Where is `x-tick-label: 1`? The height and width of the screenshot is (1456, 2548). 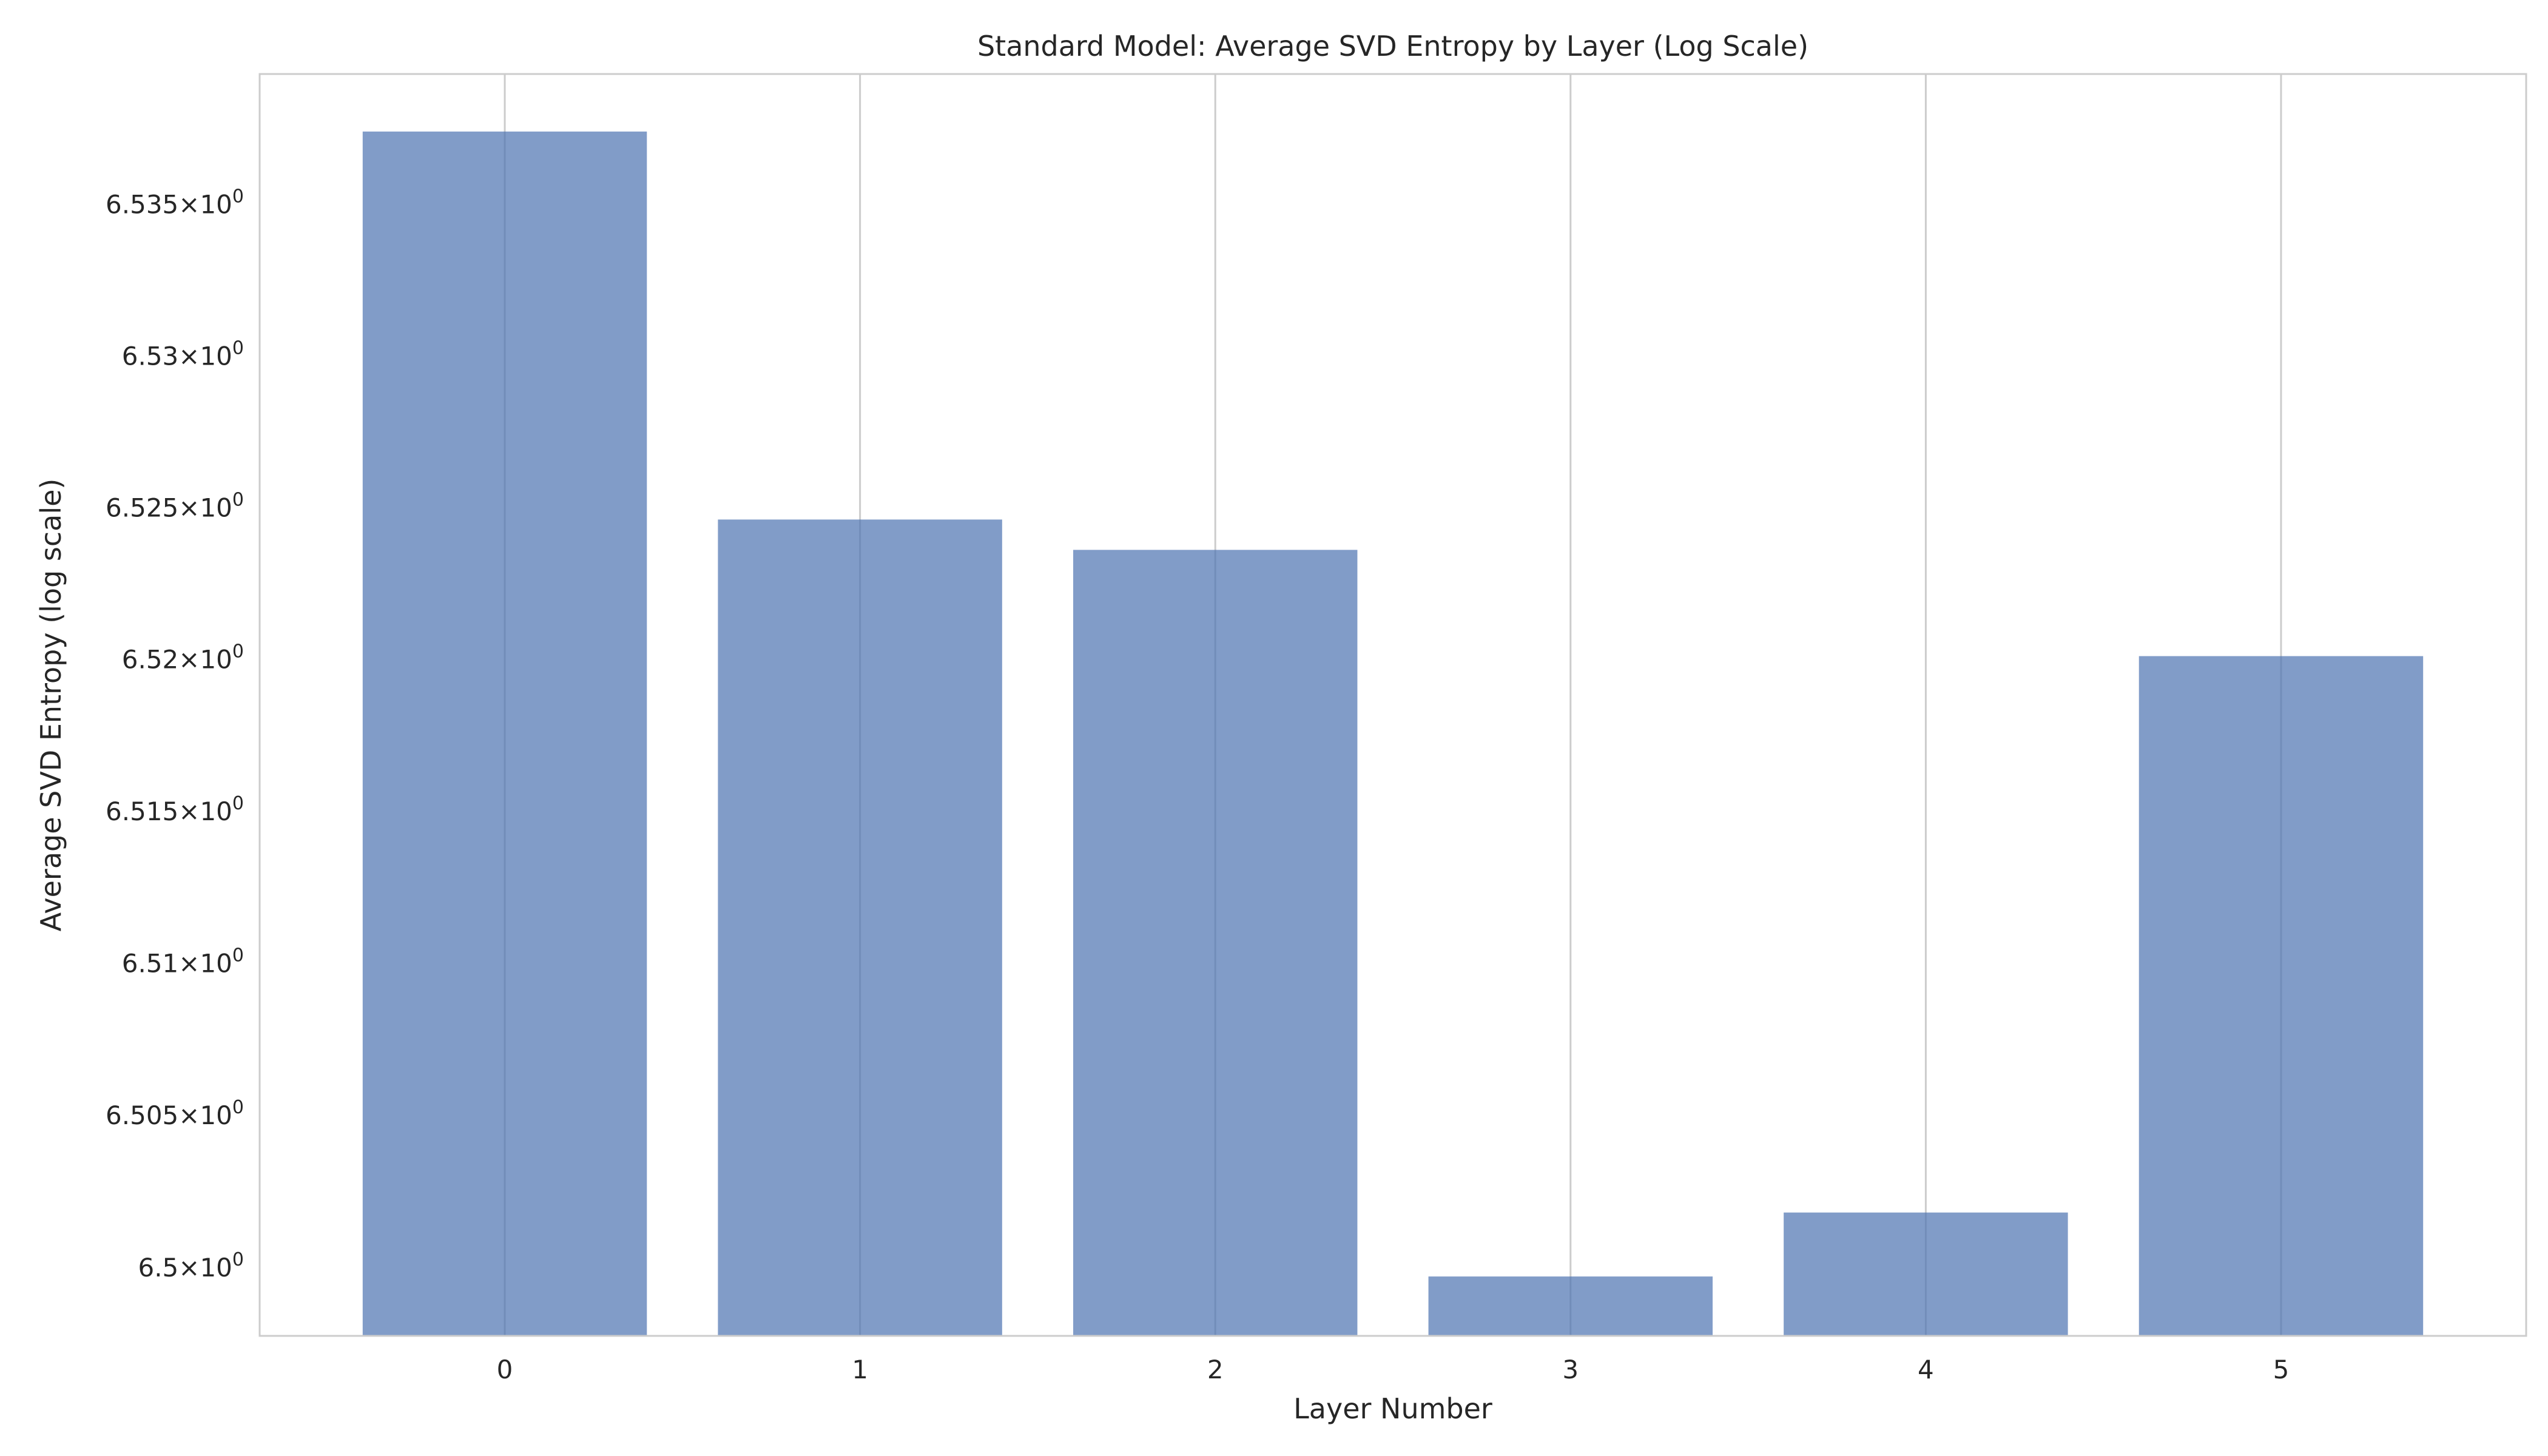
x-tick-label: 1 is located at coordinates (860, 1369).